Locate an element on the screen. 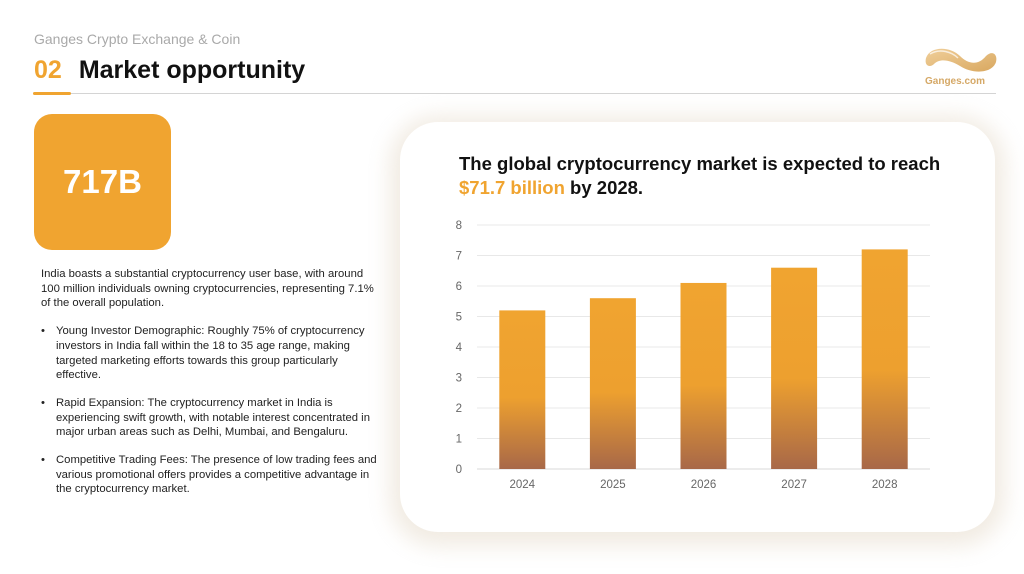 The width and height of the screenshot is (1024, 574). y-tick-label: 0 is located at coordinates (459, 470).